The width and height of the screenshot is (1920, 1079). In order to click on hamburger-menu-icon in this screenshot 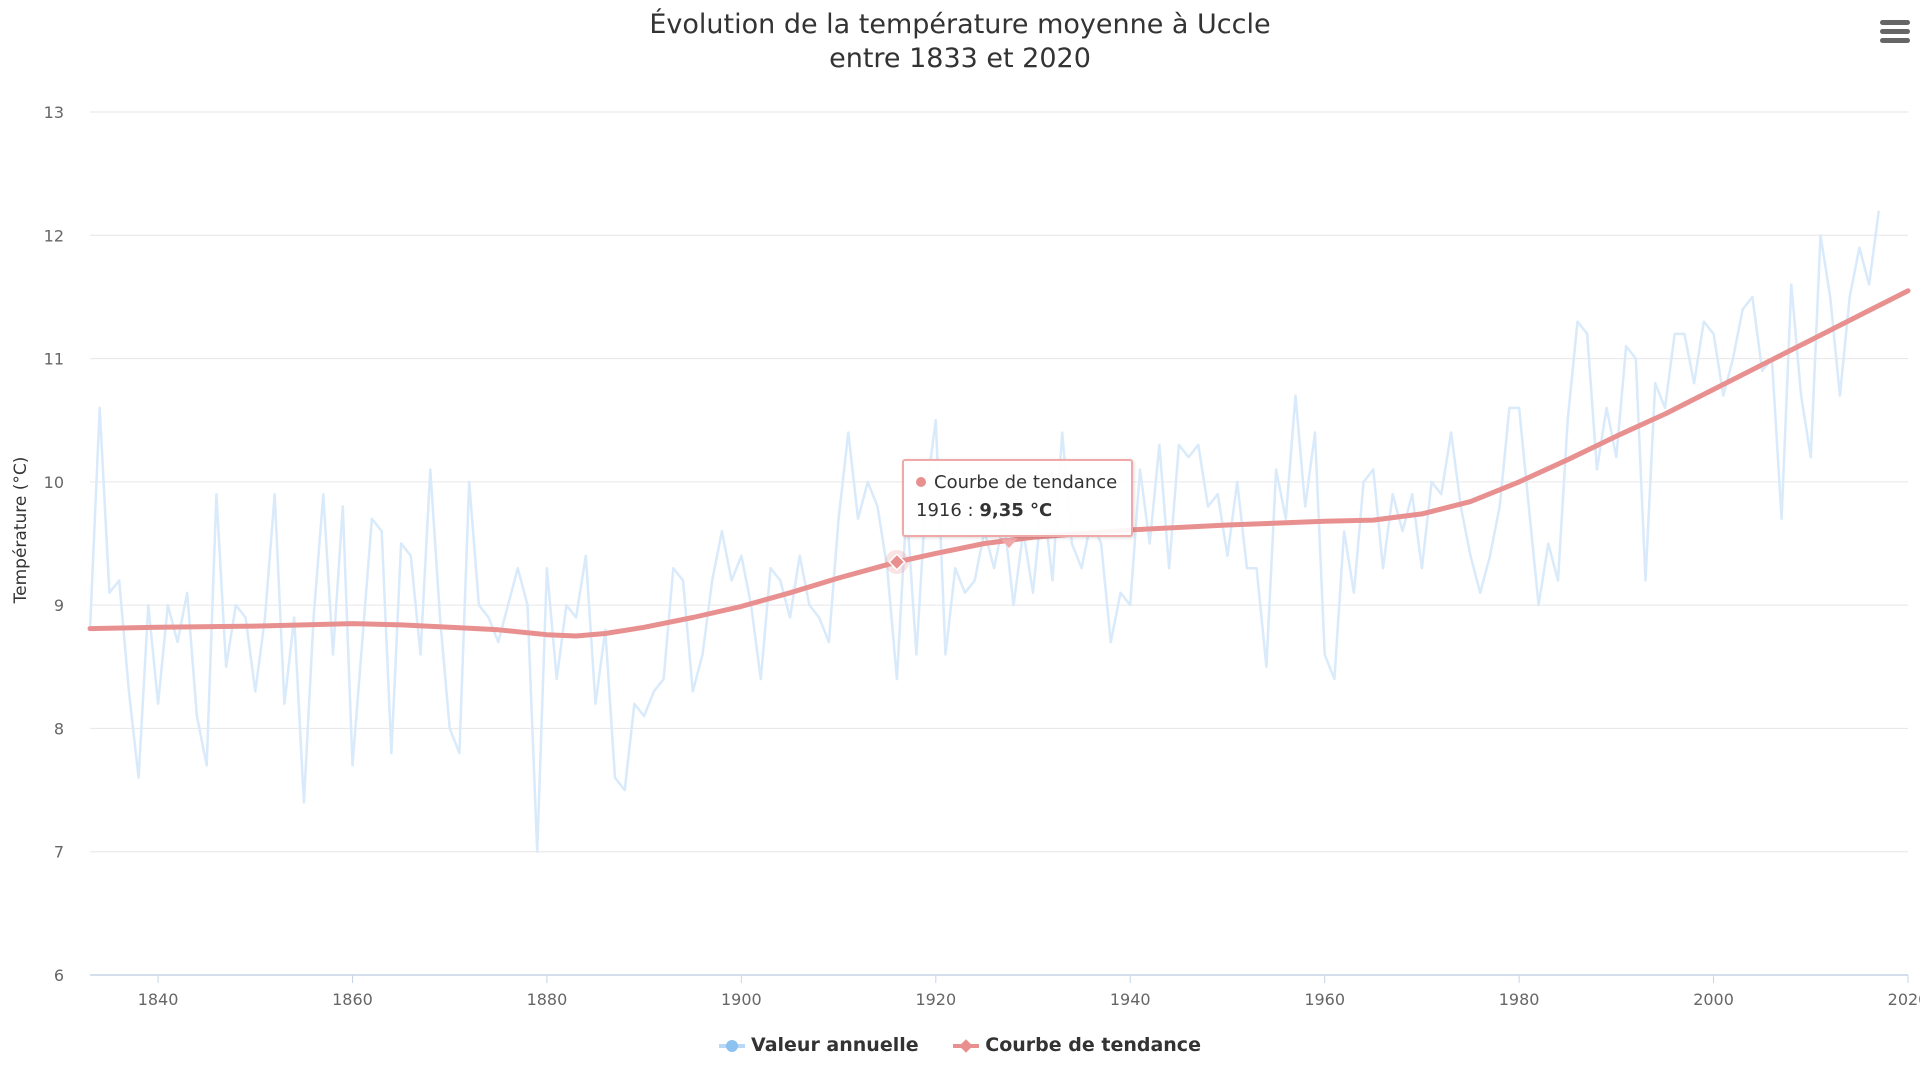, I will do `click(1895, 33)`.